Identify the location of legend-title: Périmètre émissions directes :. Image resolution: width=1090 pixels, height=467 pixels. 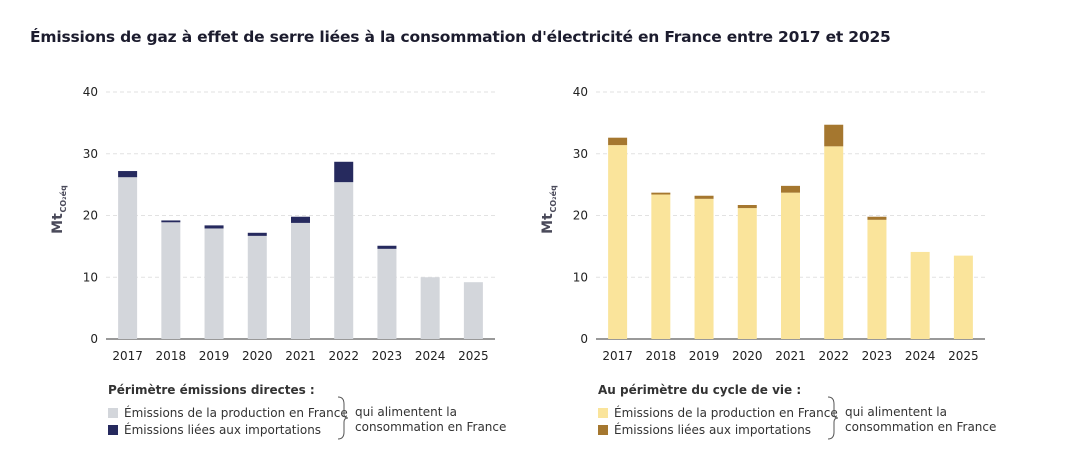
(211, 390).